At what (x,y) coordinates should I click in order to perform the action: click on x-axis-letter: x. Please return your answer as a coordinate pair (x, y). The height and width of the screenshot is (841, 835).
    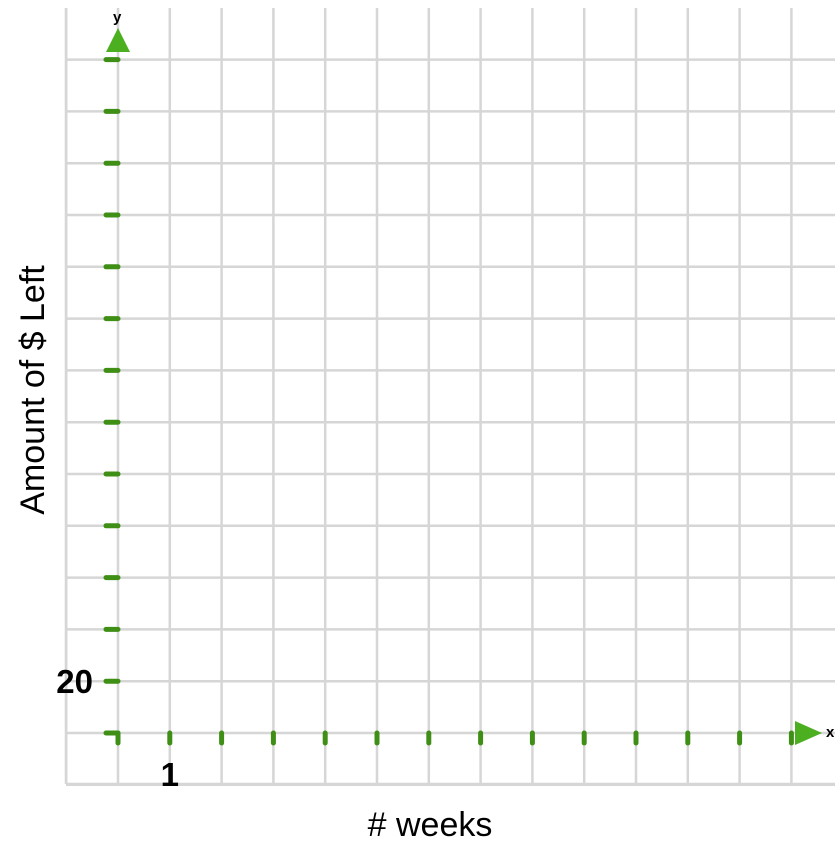
    Looking at the image, I should click on (830, 732).